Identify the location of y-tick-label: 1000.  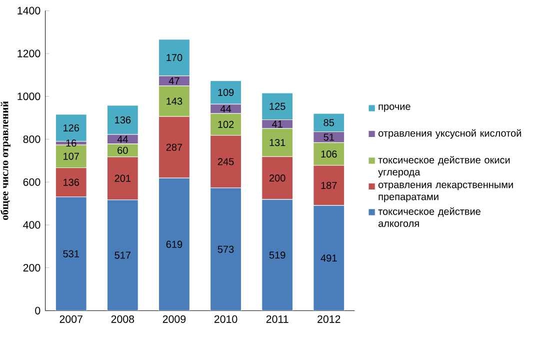
(29, 96).